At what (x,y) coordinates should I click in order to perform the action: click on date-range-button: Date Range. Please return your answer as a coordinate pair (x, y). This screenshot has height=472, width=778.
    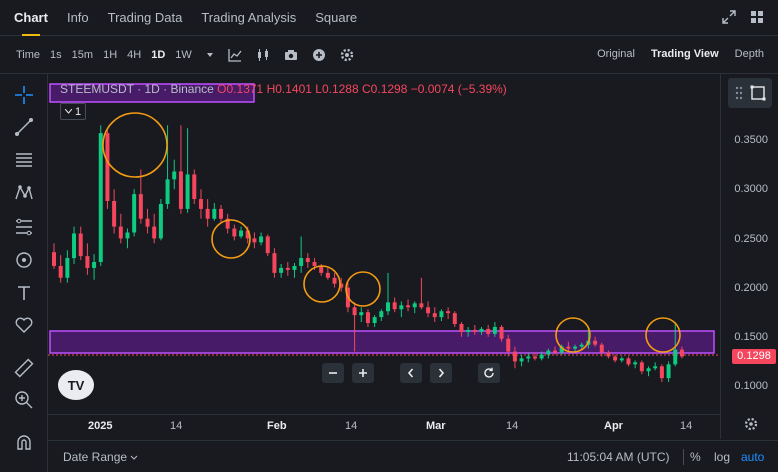
    Looking at the image, I should click on (100, 457).